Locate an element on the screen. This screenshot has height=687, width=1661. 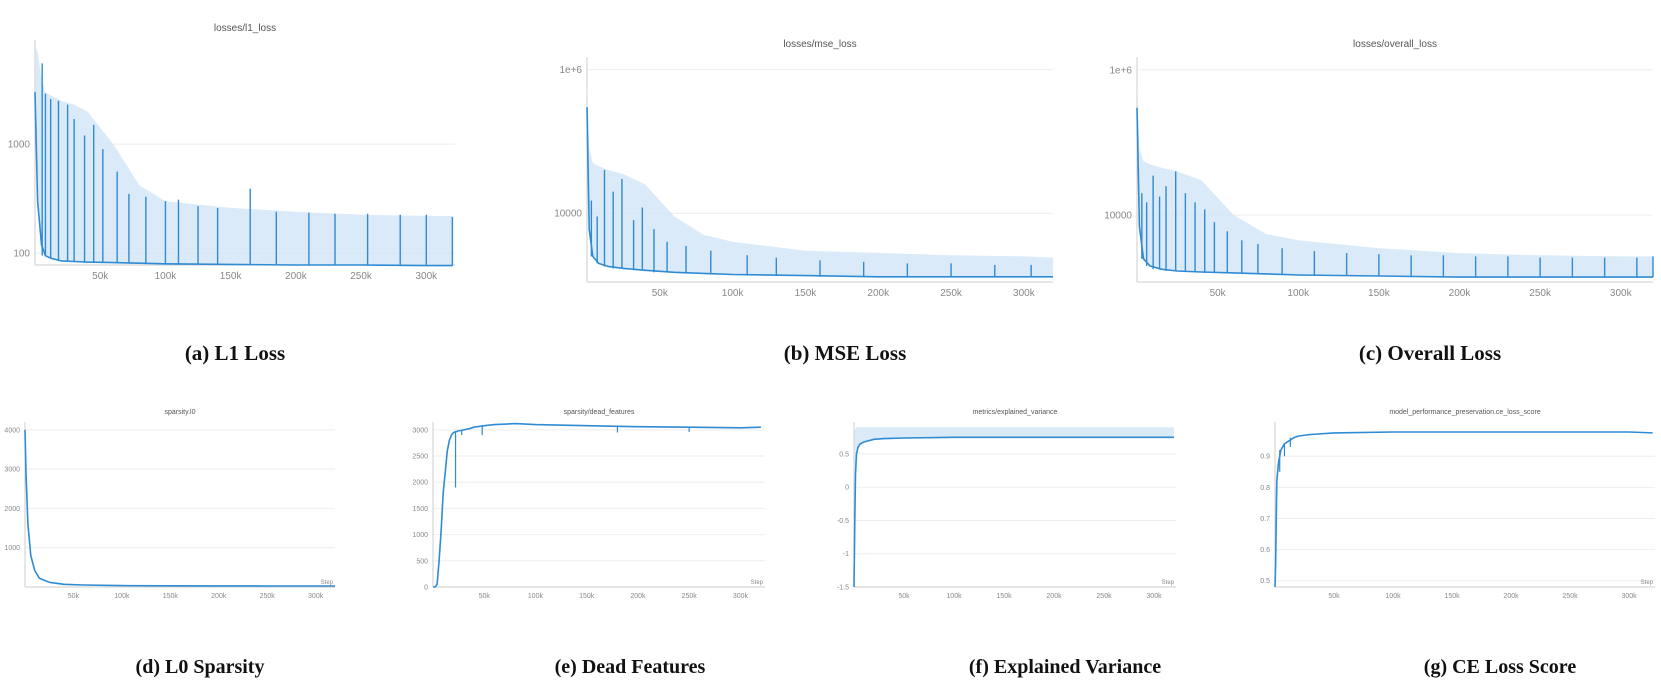
y-tick-label: 0.6 is located at coordinates (1265, 550).